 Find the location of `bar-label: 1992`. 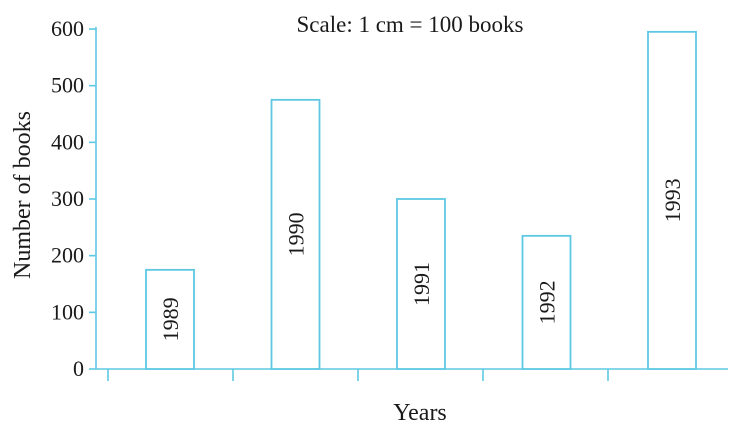

bar-label: 1992 is located at coordinates (547, 302).